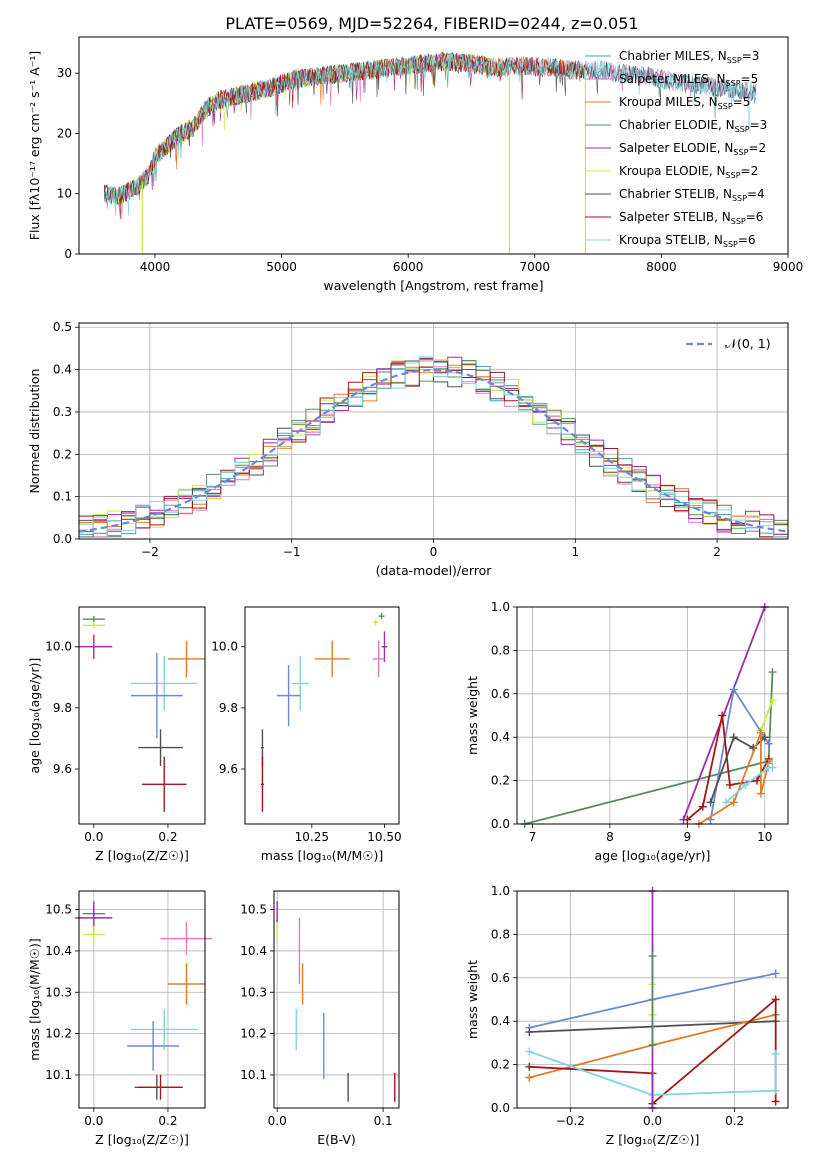 This screenshot has width=819, height=1170. What do you see at coordinates (150, 552) in the screenshot?
I see `x-tick-label: −2` at bounding box center [150, 552].